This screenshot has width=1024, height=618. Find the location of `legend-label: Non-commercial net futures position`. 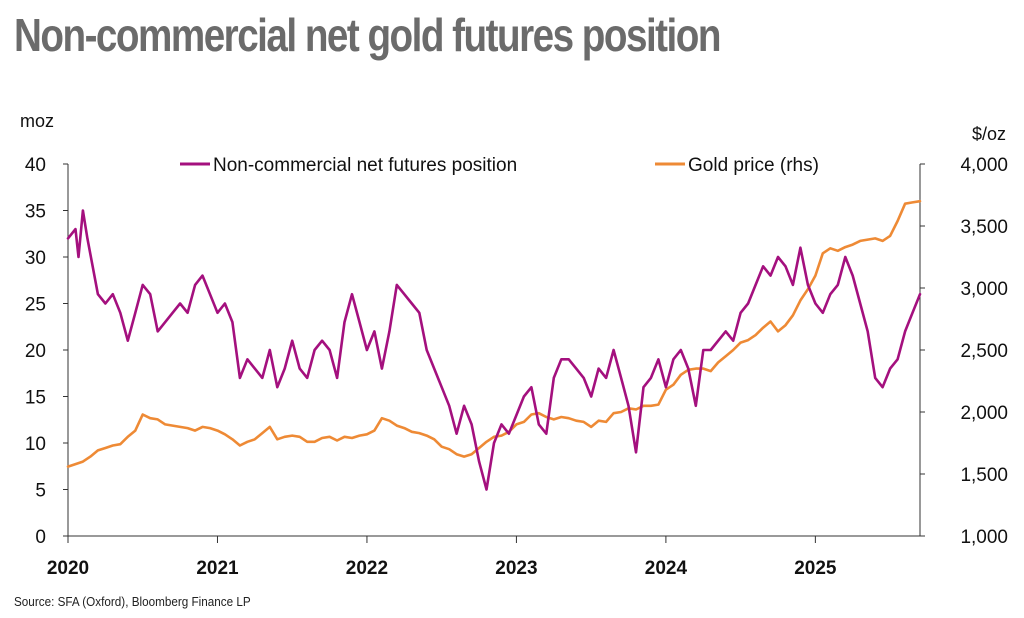

legend-label: Non-commercial net futures position is located at coordinates (365, 165).